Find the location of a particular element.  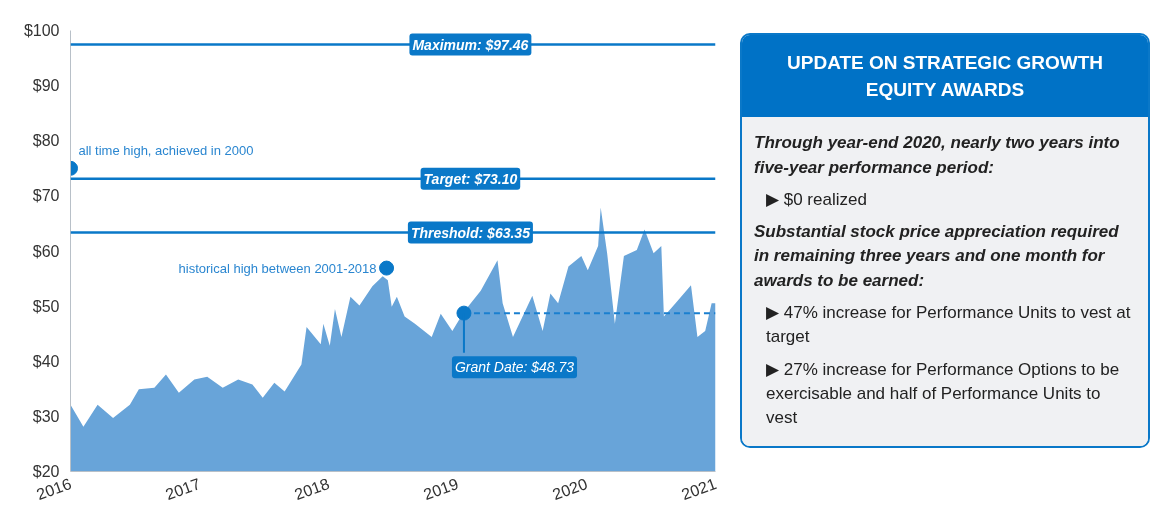

y-tick-label: $30 is located at coordinates (46, 416).